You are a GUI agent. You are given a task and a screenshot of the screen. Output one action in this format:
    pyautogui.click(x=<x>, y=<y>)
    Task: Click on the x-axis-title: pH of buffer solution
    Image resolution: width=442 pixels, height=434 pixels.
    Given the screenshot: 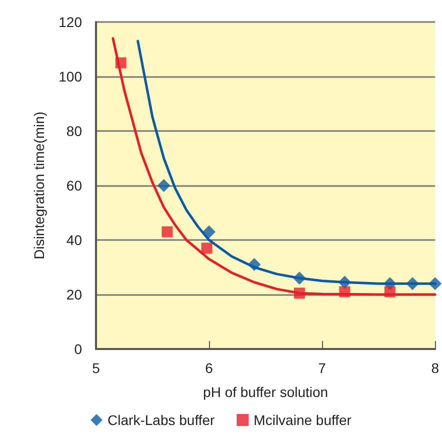 What is the action you would take?
    pyautogui.click(x=265, y=392)
    